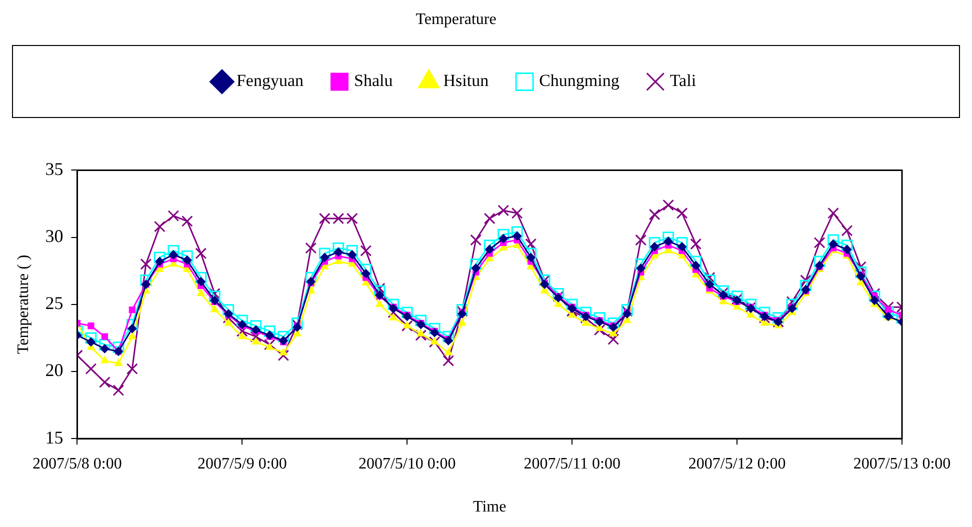 The image size is (972, 527). Describe the element at coordinates (54, 236) in the screenshot. I see `y-tick-label: 30` at that location.